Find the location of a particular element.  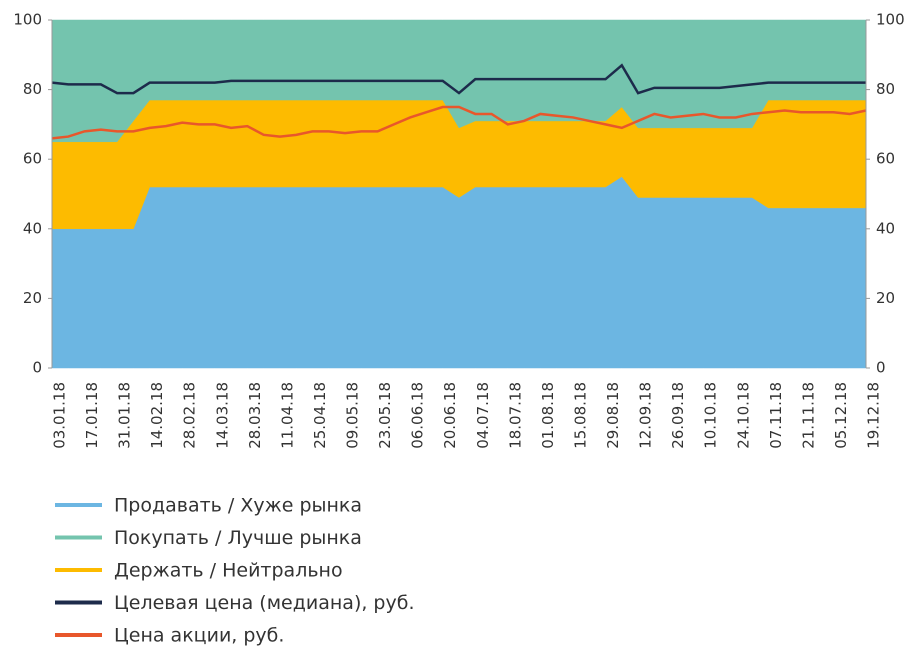

legend-label: Целевая цена (медиана), руб. is located at coordinates (264, 603).